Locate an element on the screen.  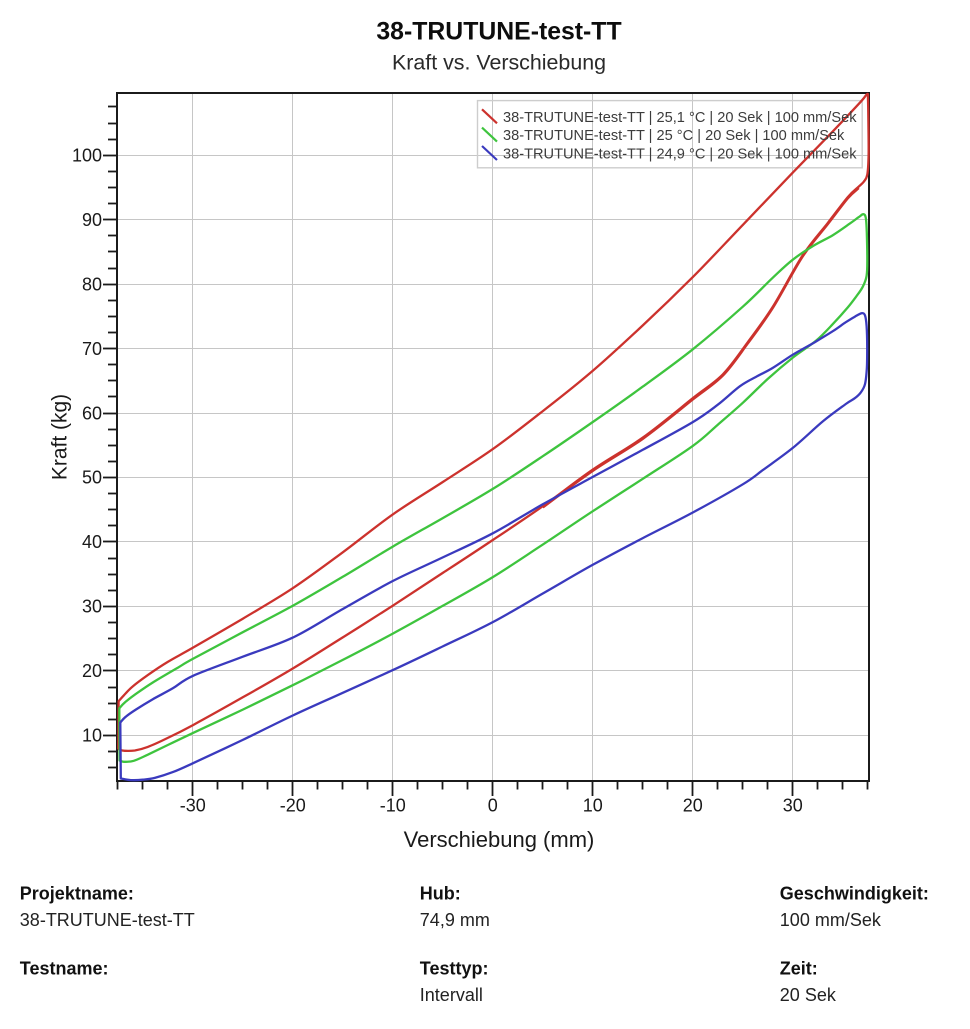
svg-text: 70 is located at coordinates (92, 349).